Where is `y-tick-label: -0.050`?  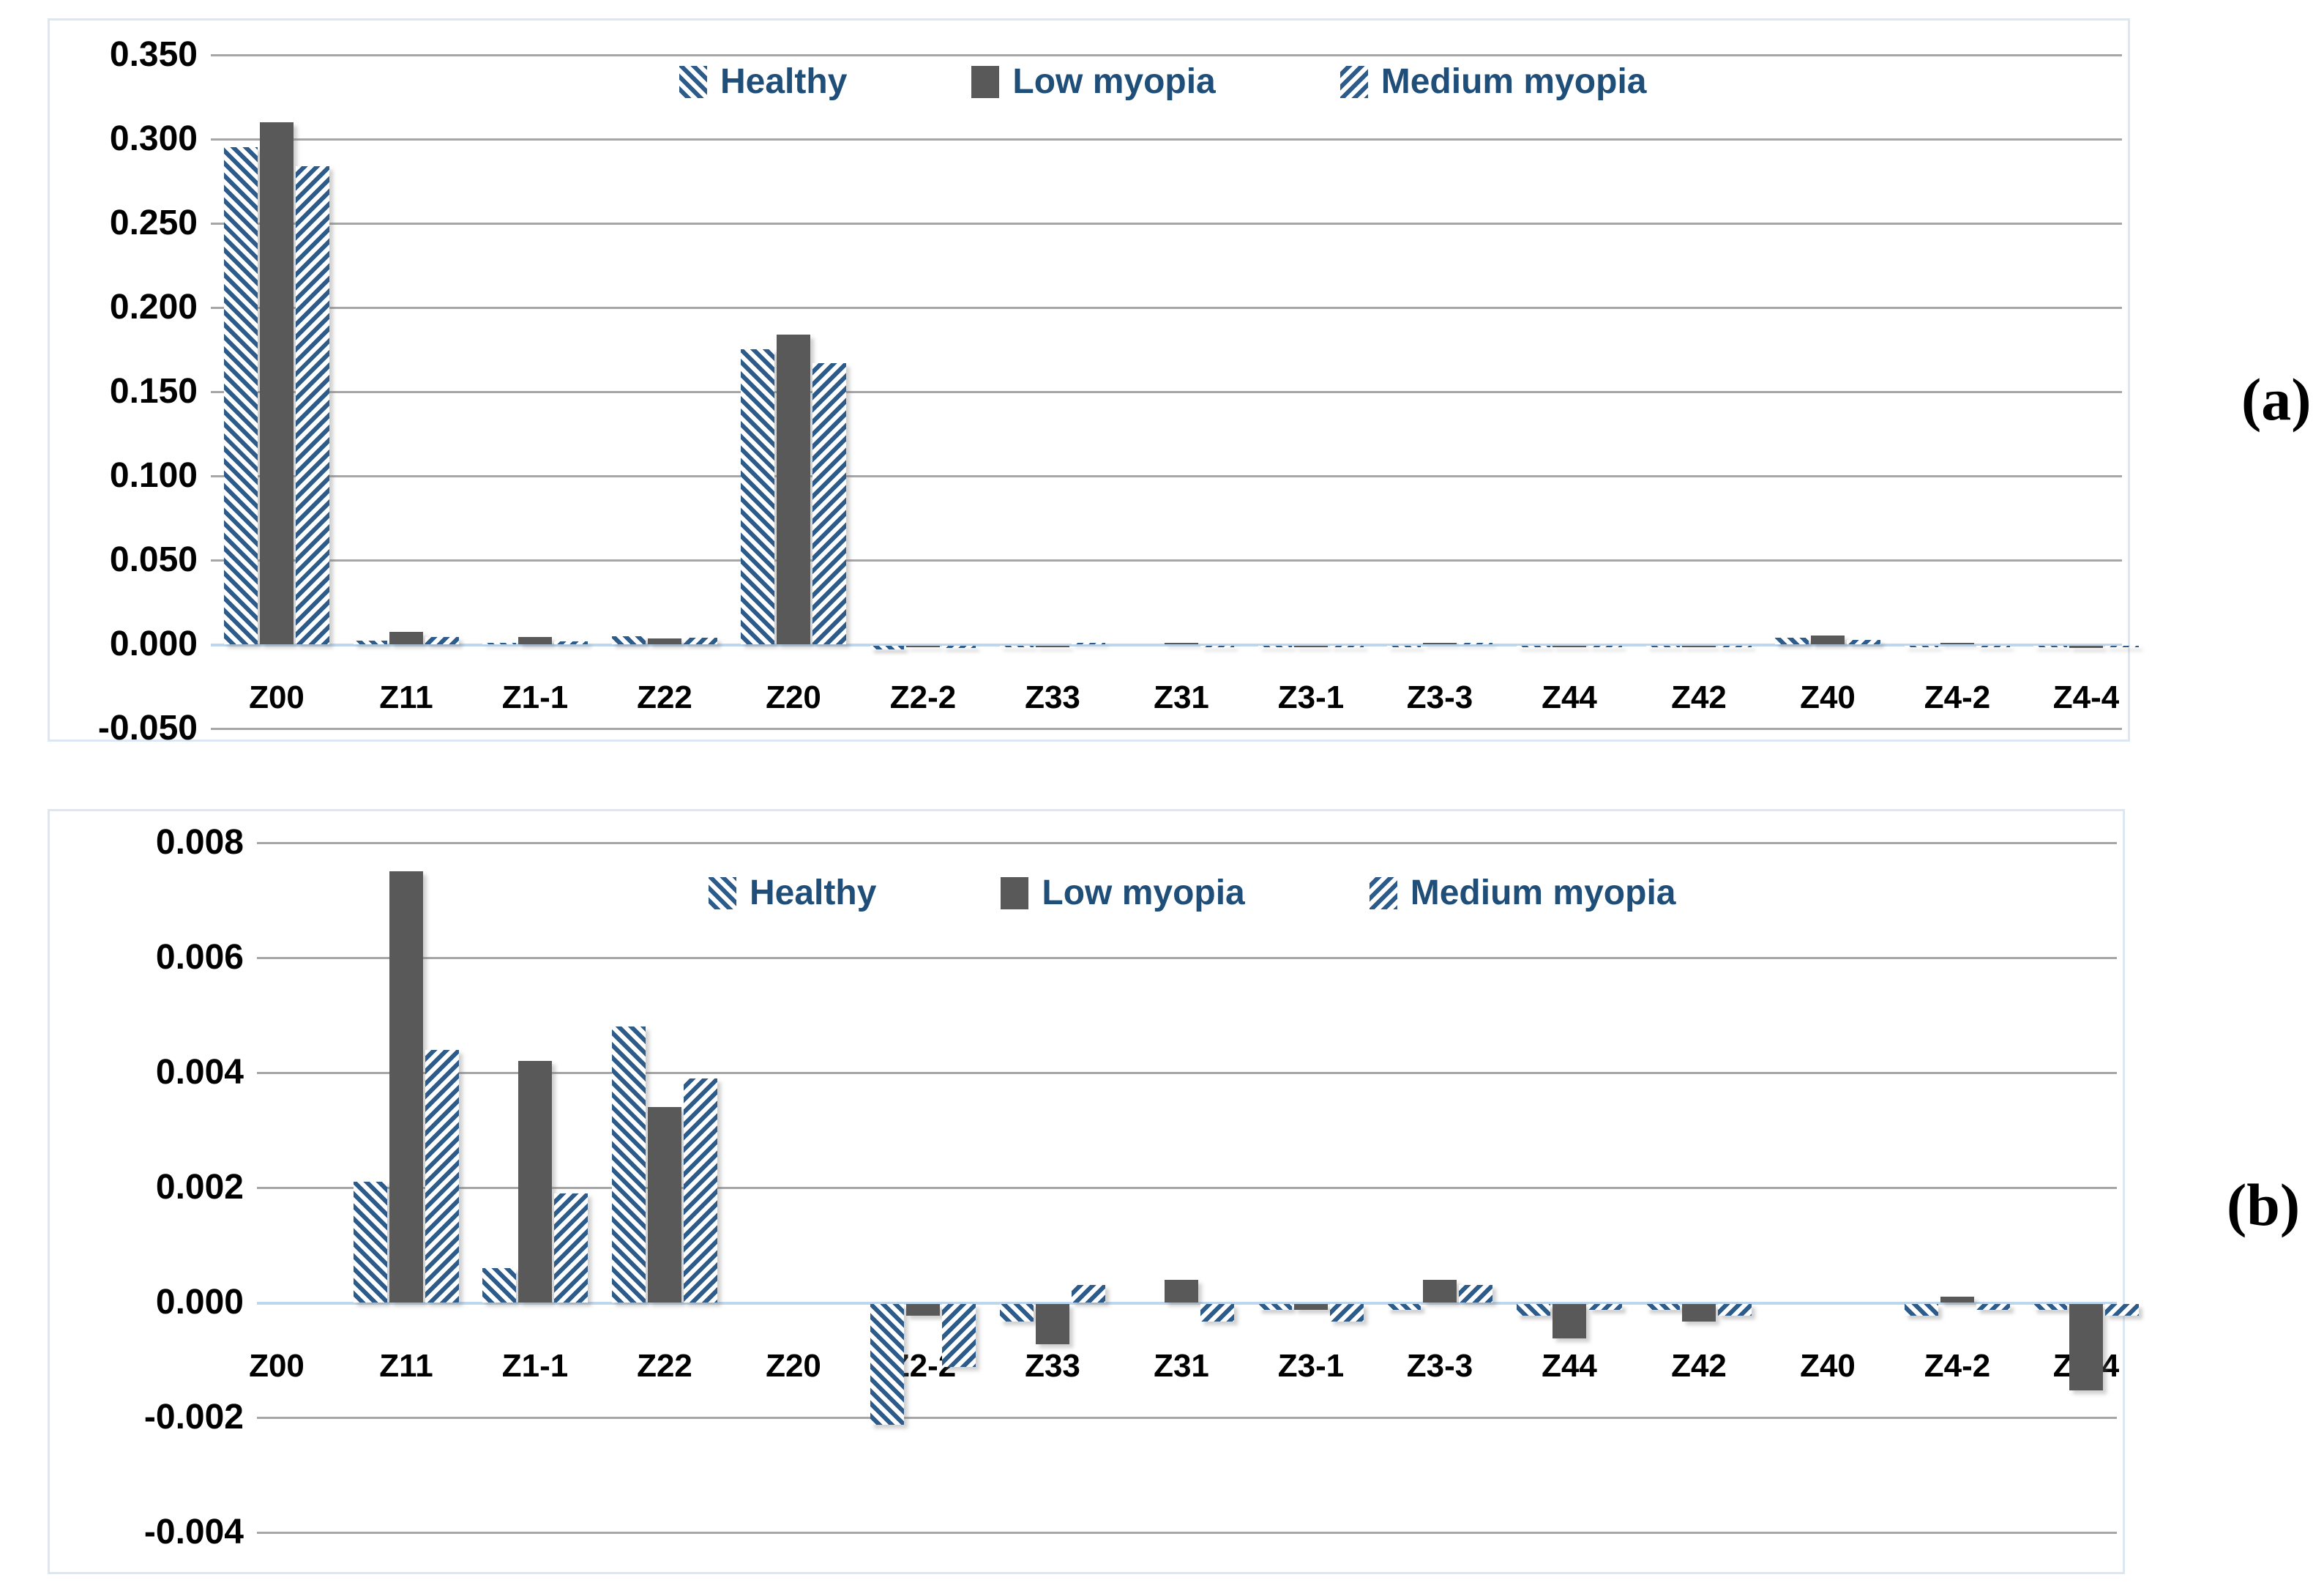 y-tick-label: -0.050 is located at coordinates (147, 728).